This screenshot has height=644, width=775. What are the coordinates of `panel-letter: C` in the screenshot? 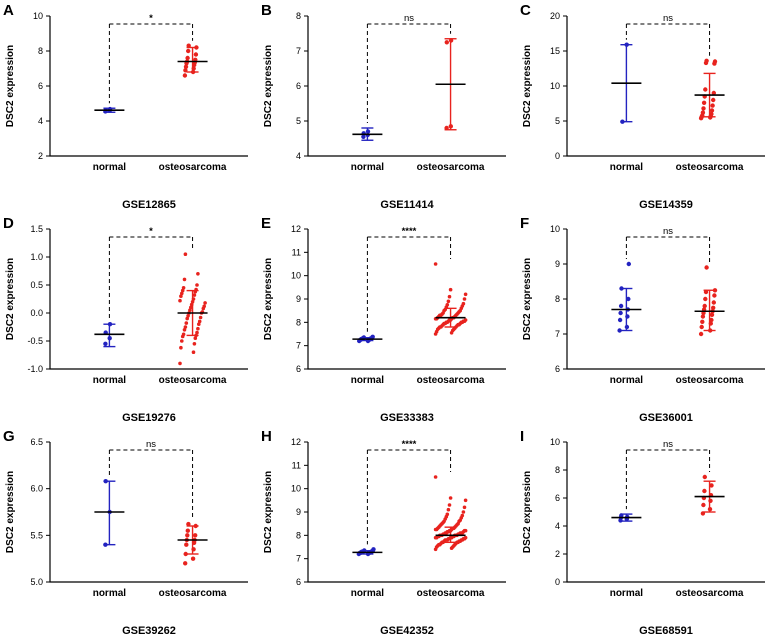 It's located at (525, 10).